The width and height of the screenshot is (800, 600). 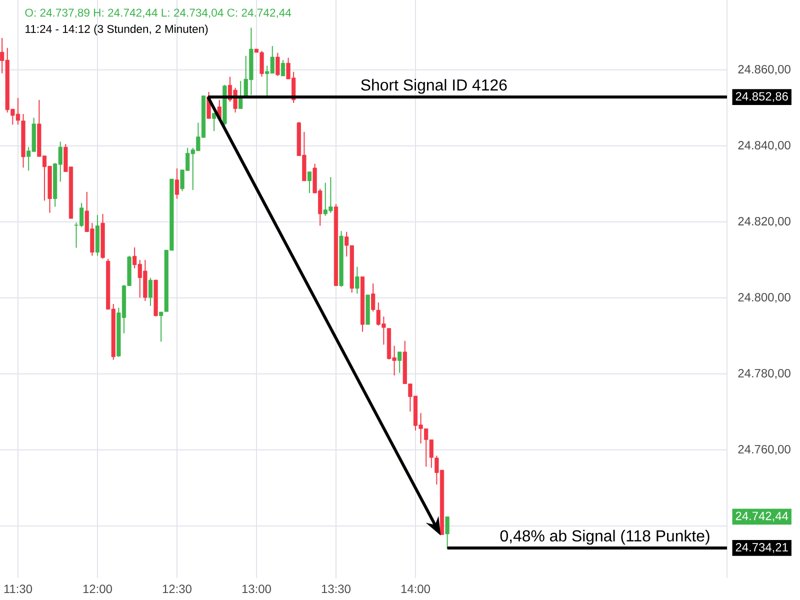 I want to click on y-tick-label: 24.820,00, so click(x=764, y=221).